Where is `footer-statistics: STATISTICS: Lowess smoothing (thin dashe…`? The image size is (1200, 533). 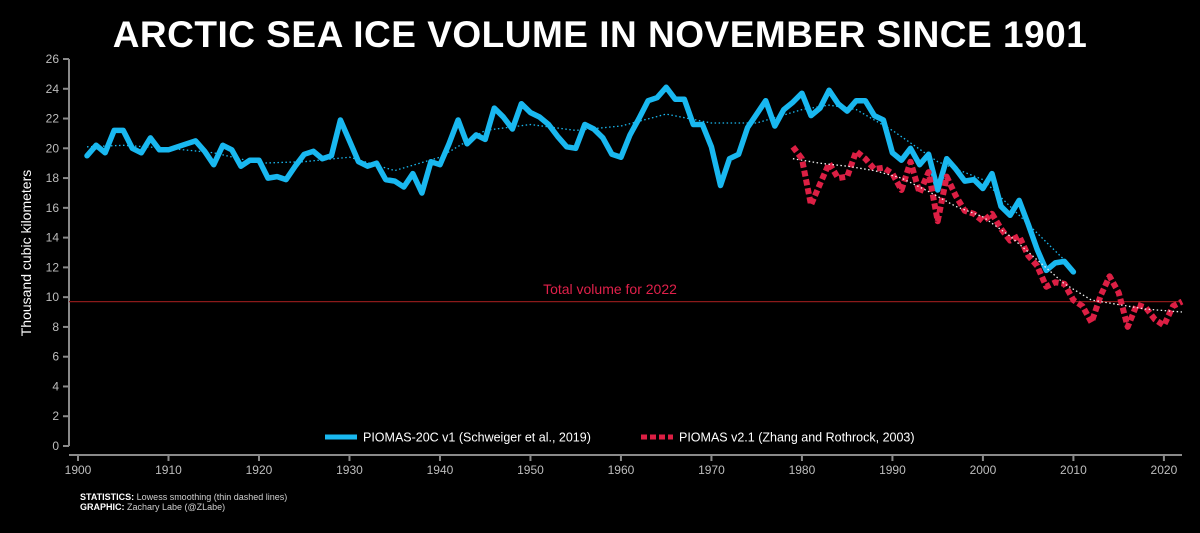 footer-statistics: STATISTICS: Lowess smoothing (thin dashe… is located at coordinates (183, 497).